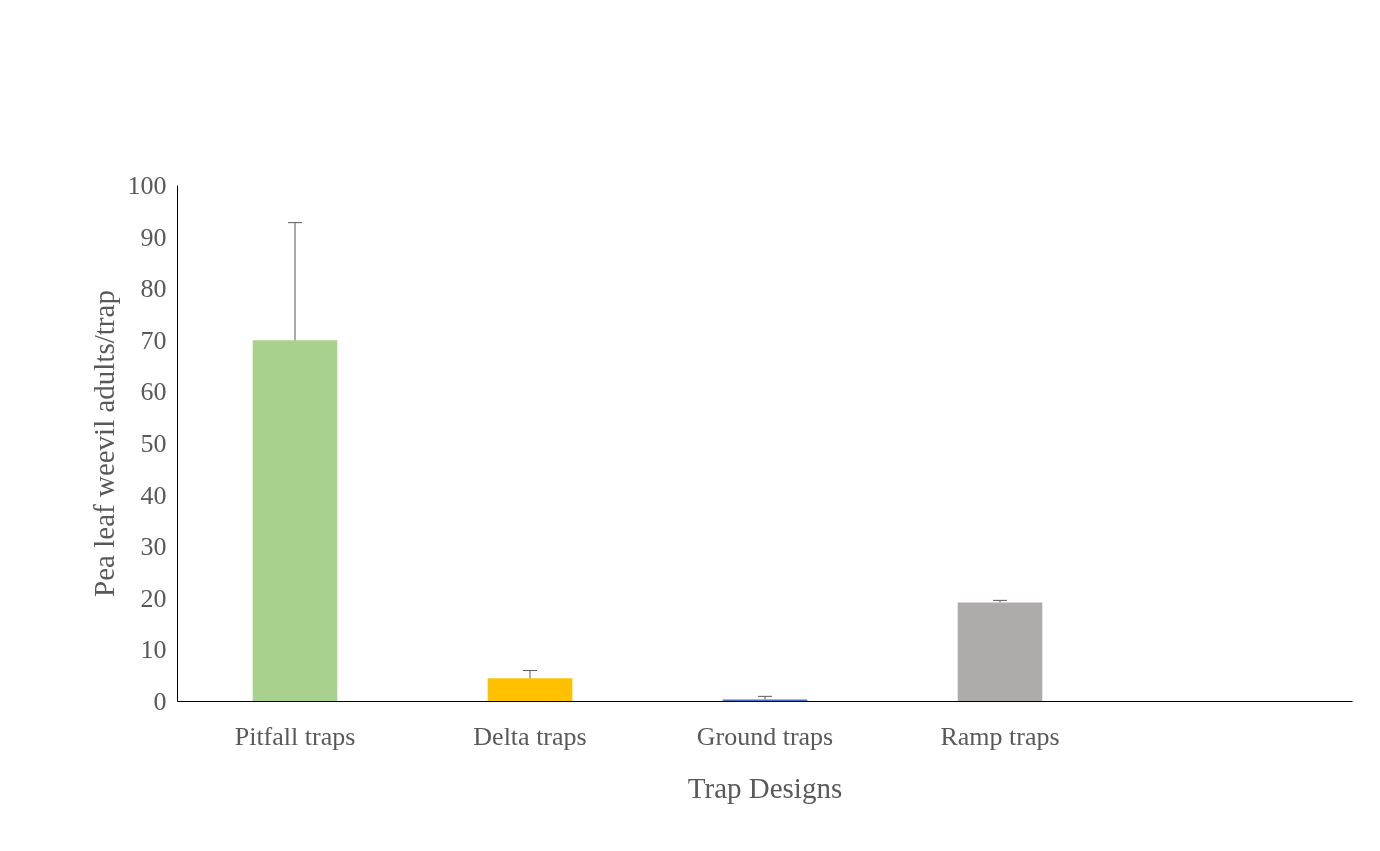 The image size is (1380, 851). I want to click on x-axis-title: Trap Designs, so click(765, 787).